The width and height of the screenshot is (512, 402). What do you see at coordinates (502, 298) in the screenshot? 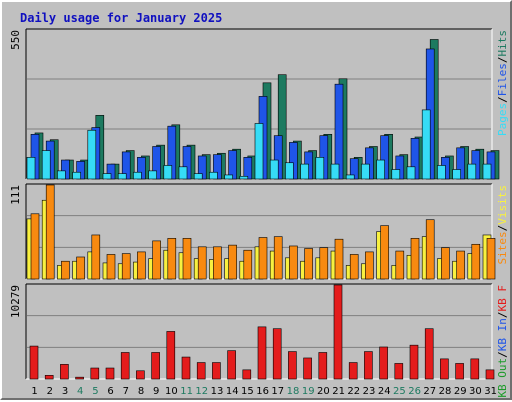
I see `legend-item: KB F` at bounding box center [502, 298].